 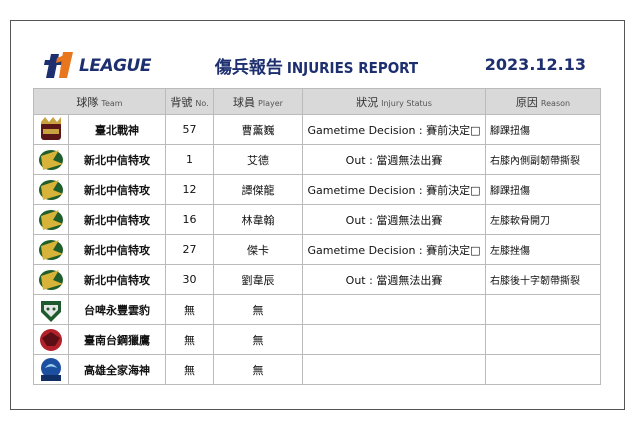 What do you see at coordinates (87, 102) in the screenshot?
I see `header-zh: 球隊` at bounding box center [87, 102].